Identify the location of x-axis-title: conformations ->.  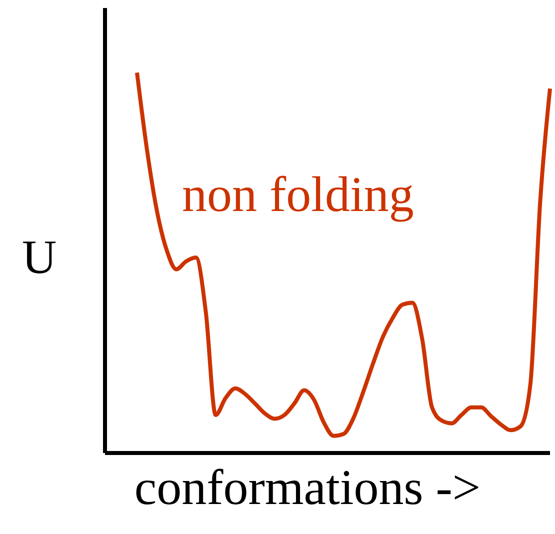
(307, 487).